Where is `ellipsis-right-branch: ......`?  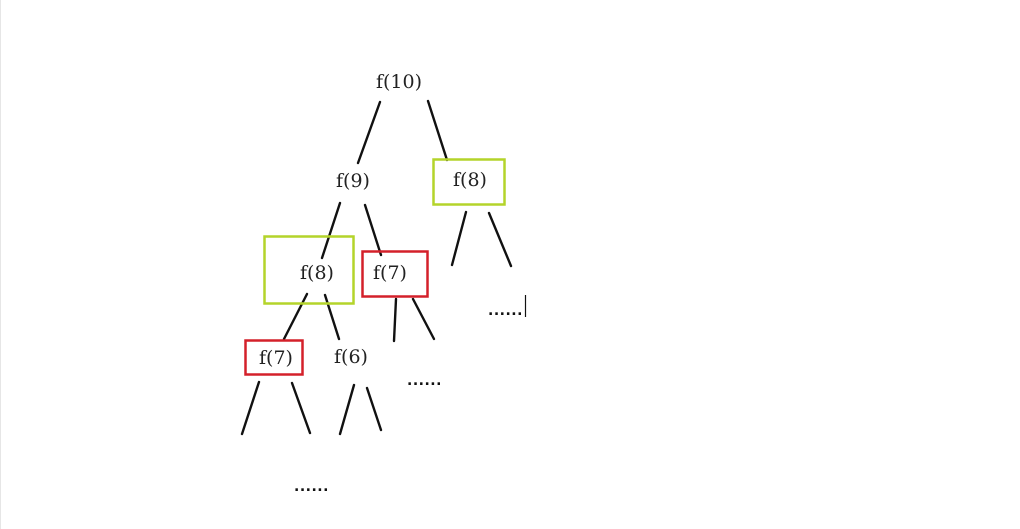
ellipsis-right-branch: ...... is located at coordinates (505, 311).